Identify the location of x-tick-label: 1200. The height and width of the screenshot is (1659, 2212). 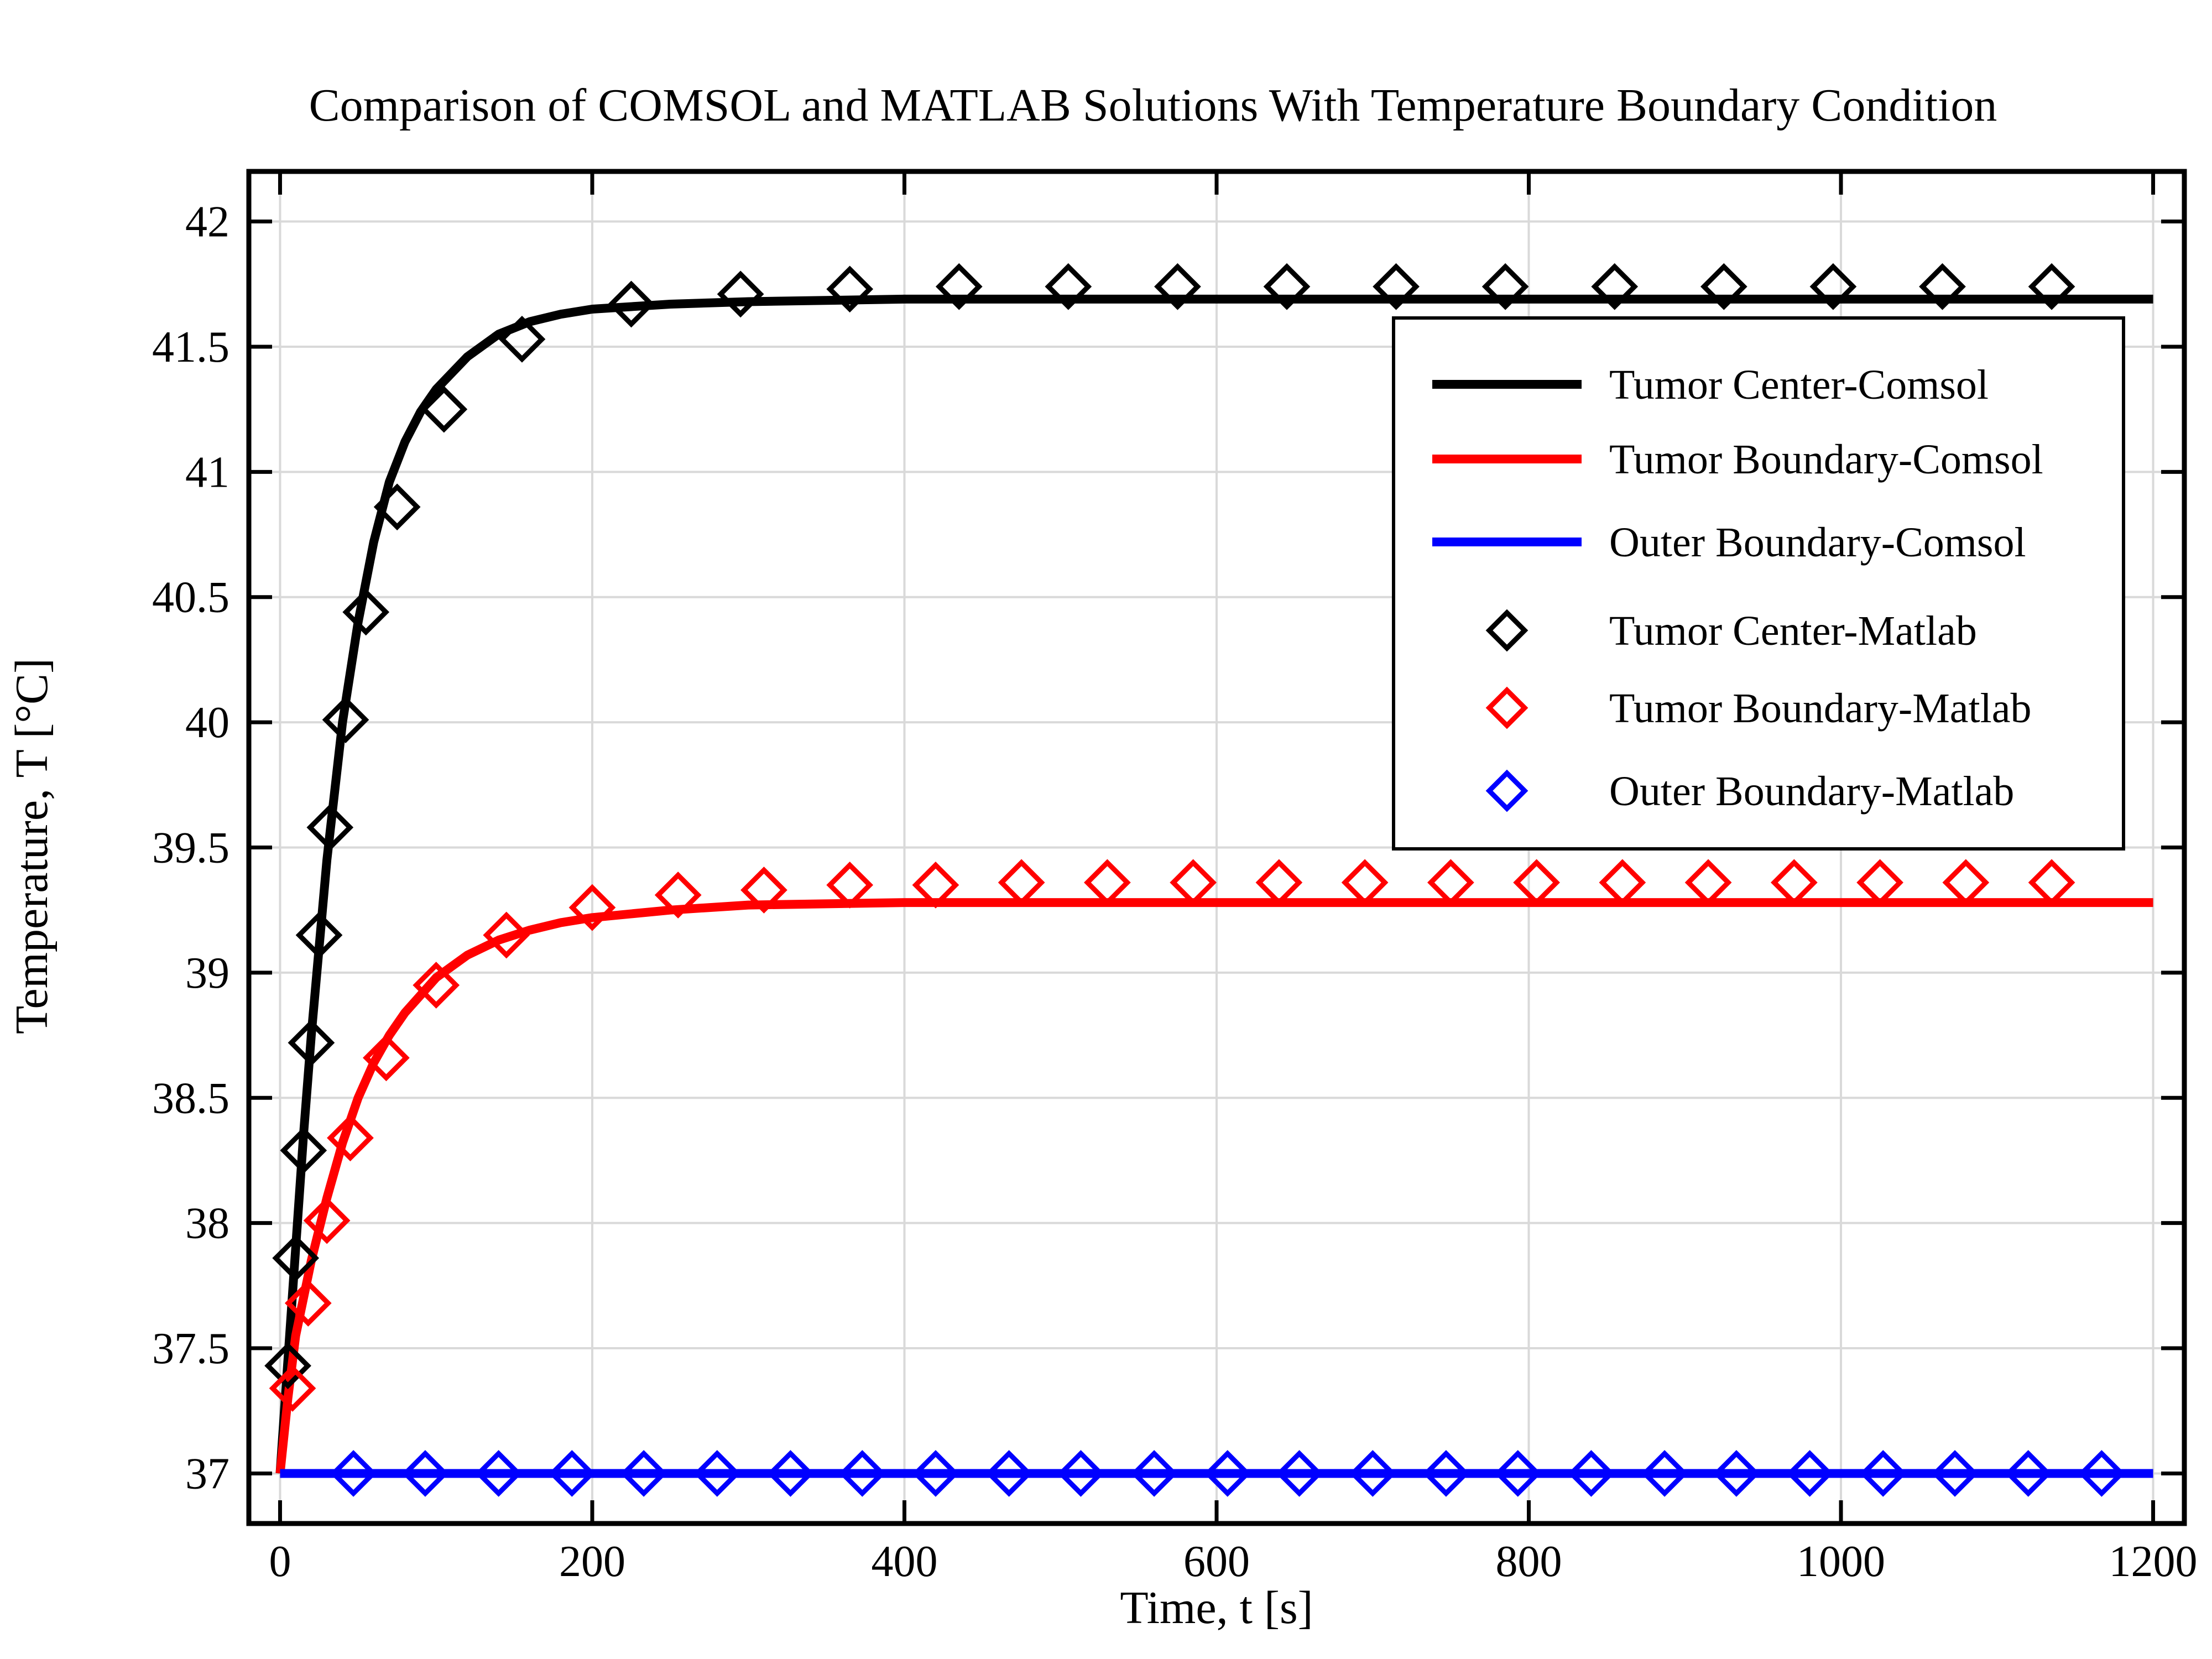
(2153, 1562).